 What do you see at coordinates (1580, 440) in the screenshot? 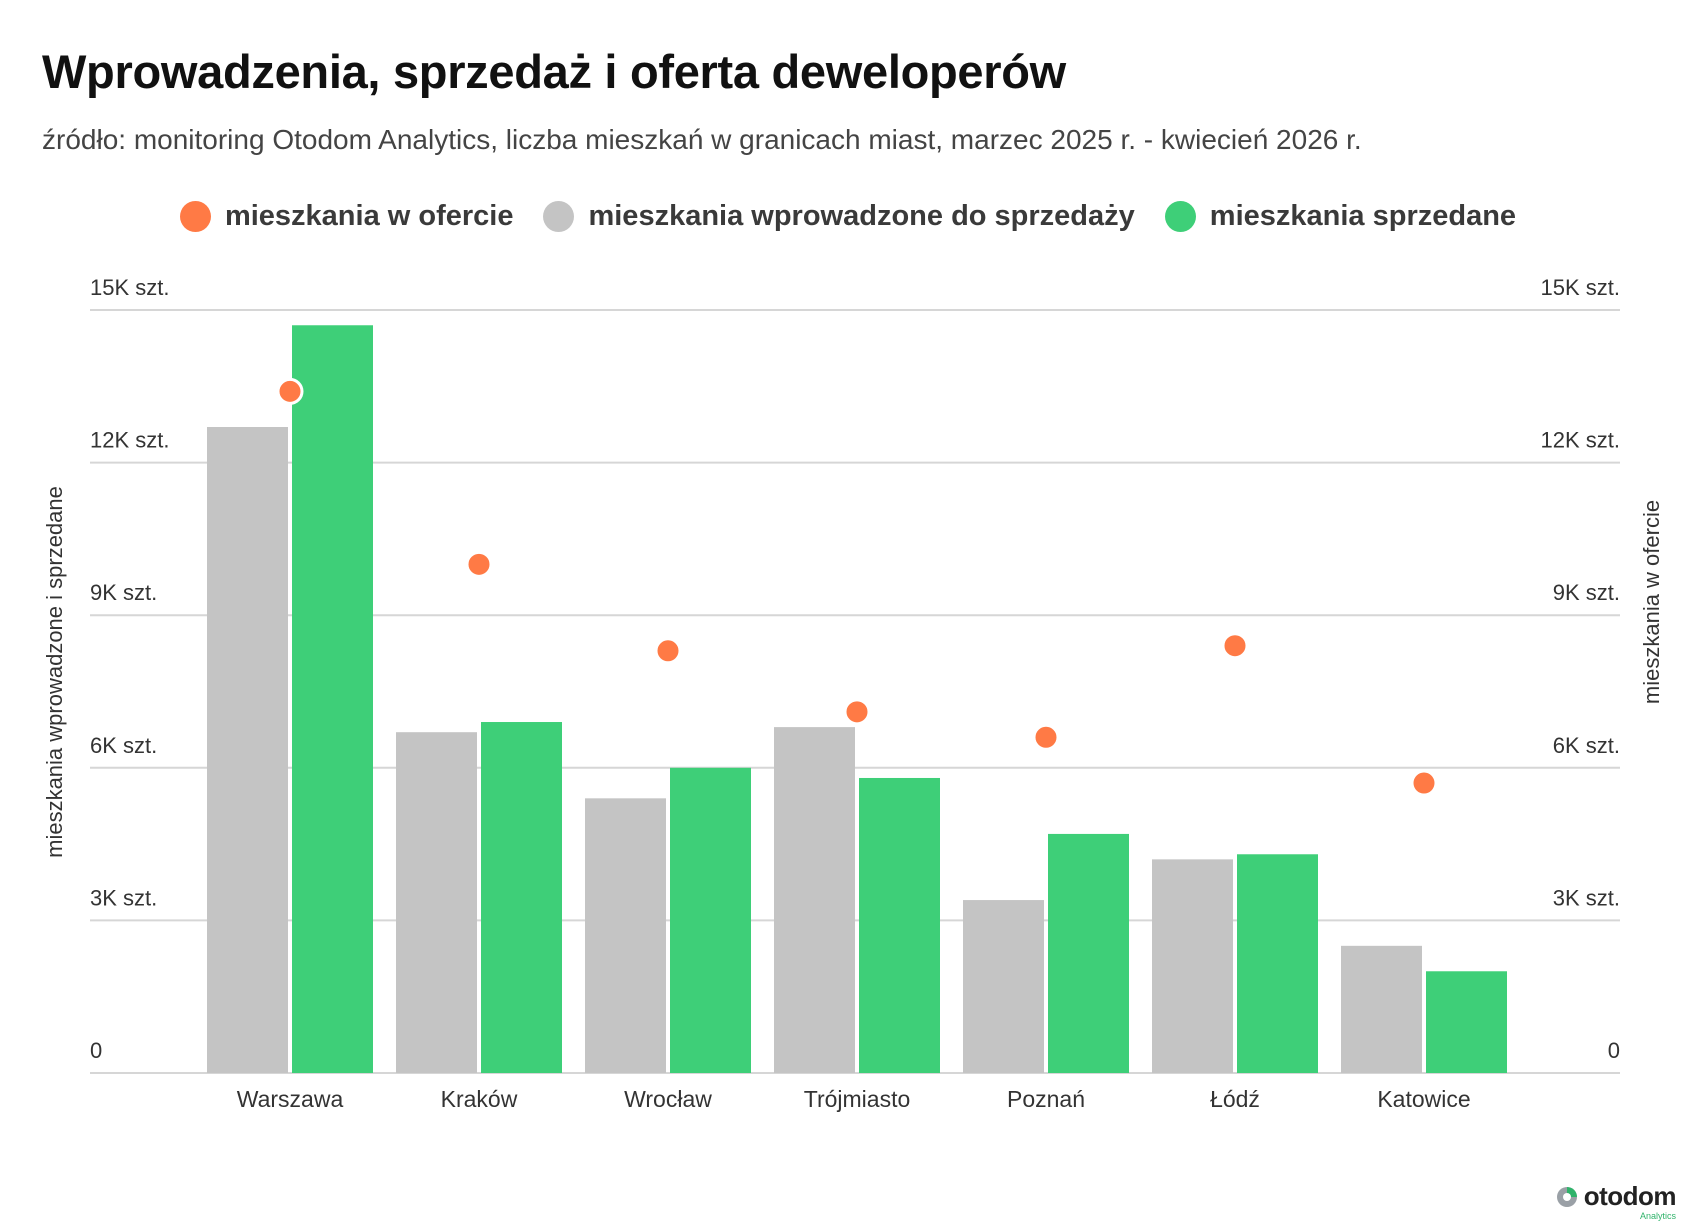
I see `y-tick-label-right: 12K szt.` at bounding box center [1580, 440].